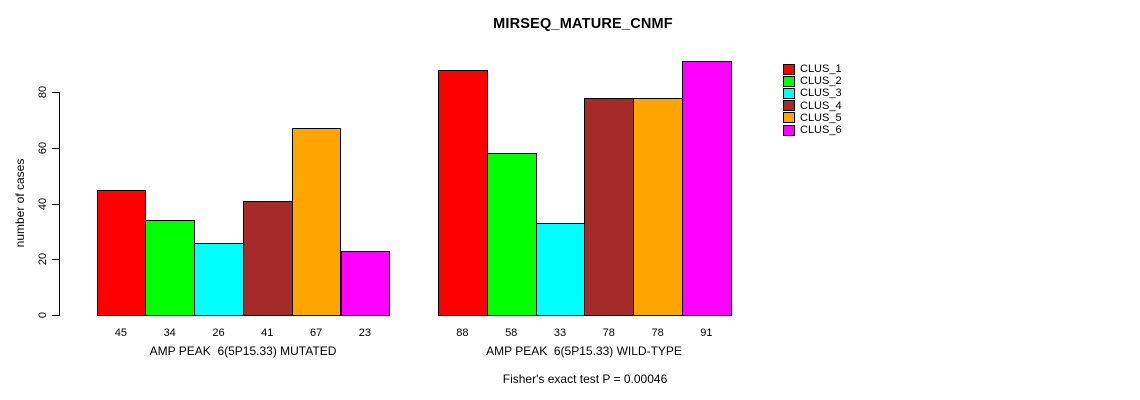 The width and height of the screenshot is (1140, 400). Describe the element at coordinates (218, 333) in the screenshot. I see `bar-value-label: 26` at that location.